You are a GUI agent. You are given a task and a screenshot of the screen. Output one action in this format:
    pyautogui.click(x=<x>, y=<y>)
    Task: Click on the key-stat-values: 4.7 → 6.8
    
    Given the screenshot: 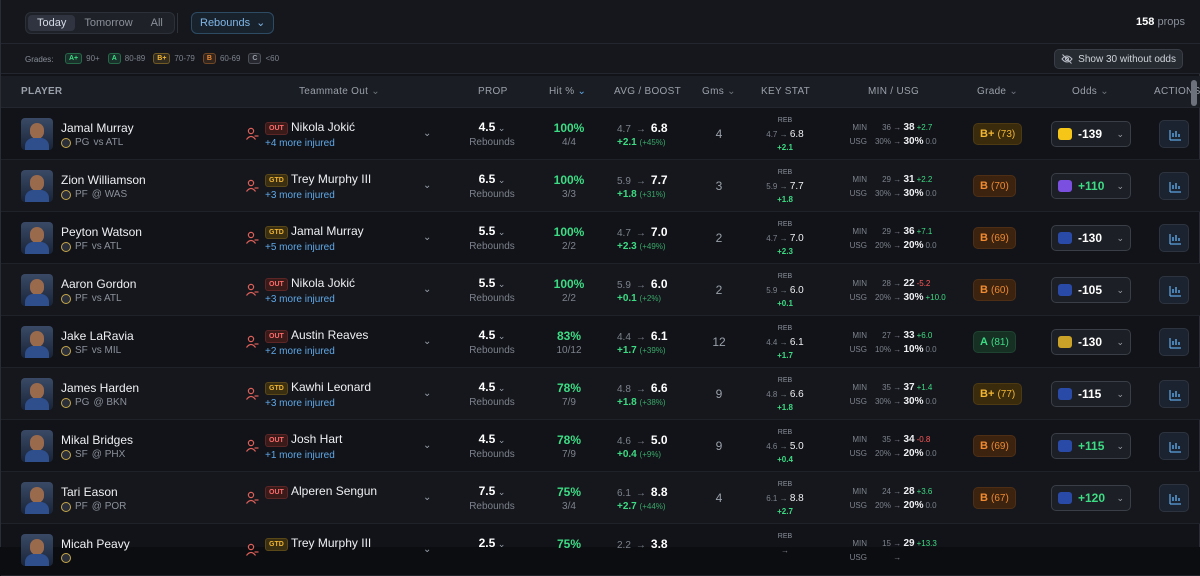 What is the action you would take?
    pyautogui.click(x=785, y=134)
    